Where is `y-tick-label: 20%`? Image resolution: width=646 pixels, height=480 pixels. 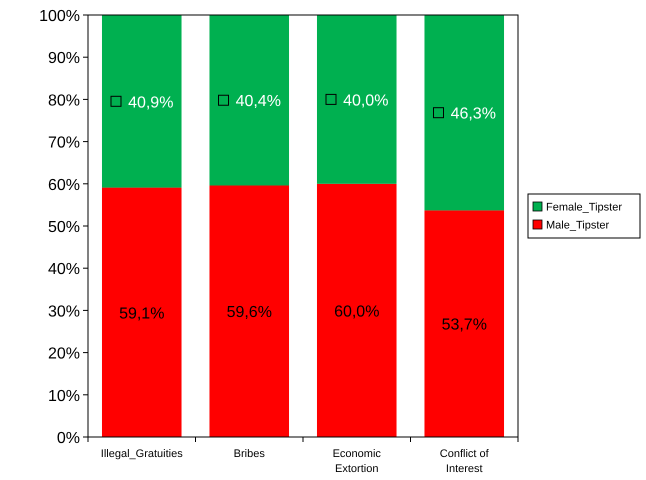
y-tick-label: 20% is located at coordinates (64, 354).